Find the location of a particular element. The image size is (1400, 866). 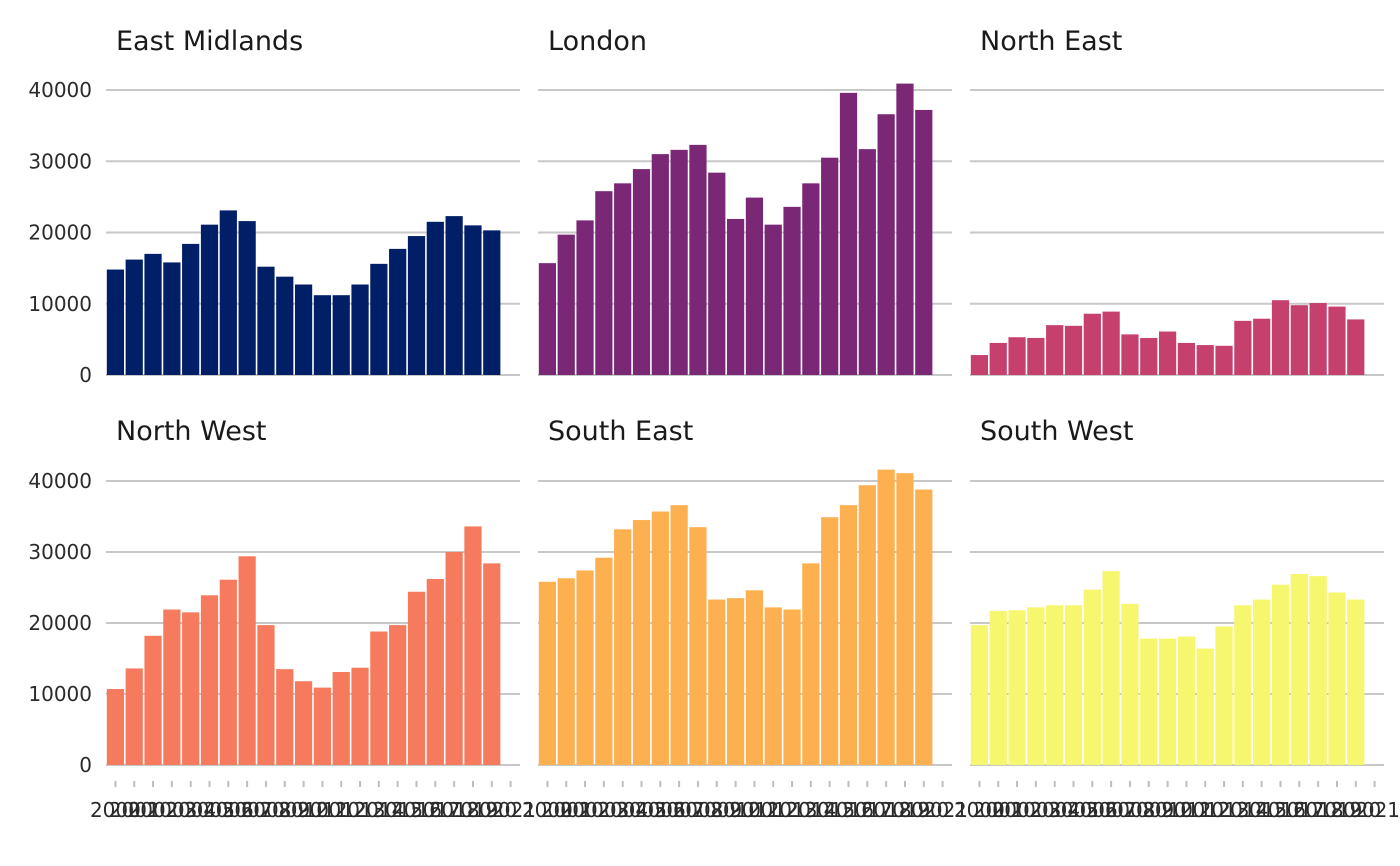

x-tick-label: 2020 is located at coordinates (491, 810).